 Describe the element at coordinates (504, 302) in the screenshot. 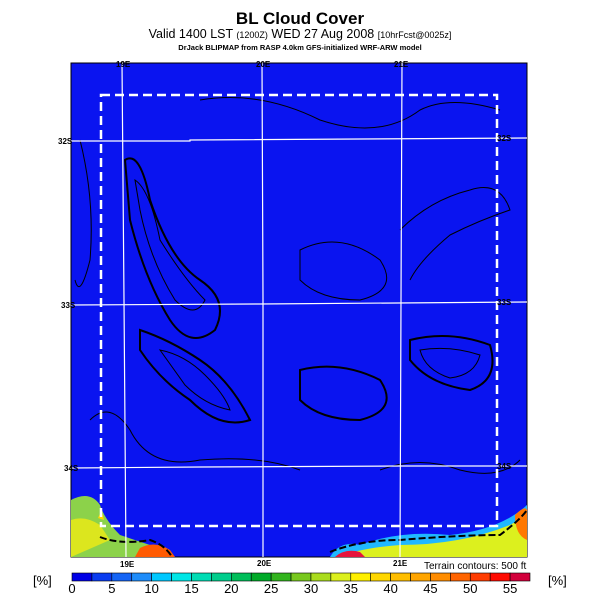

I see `lat-label-right-33s: 33S` at that location.